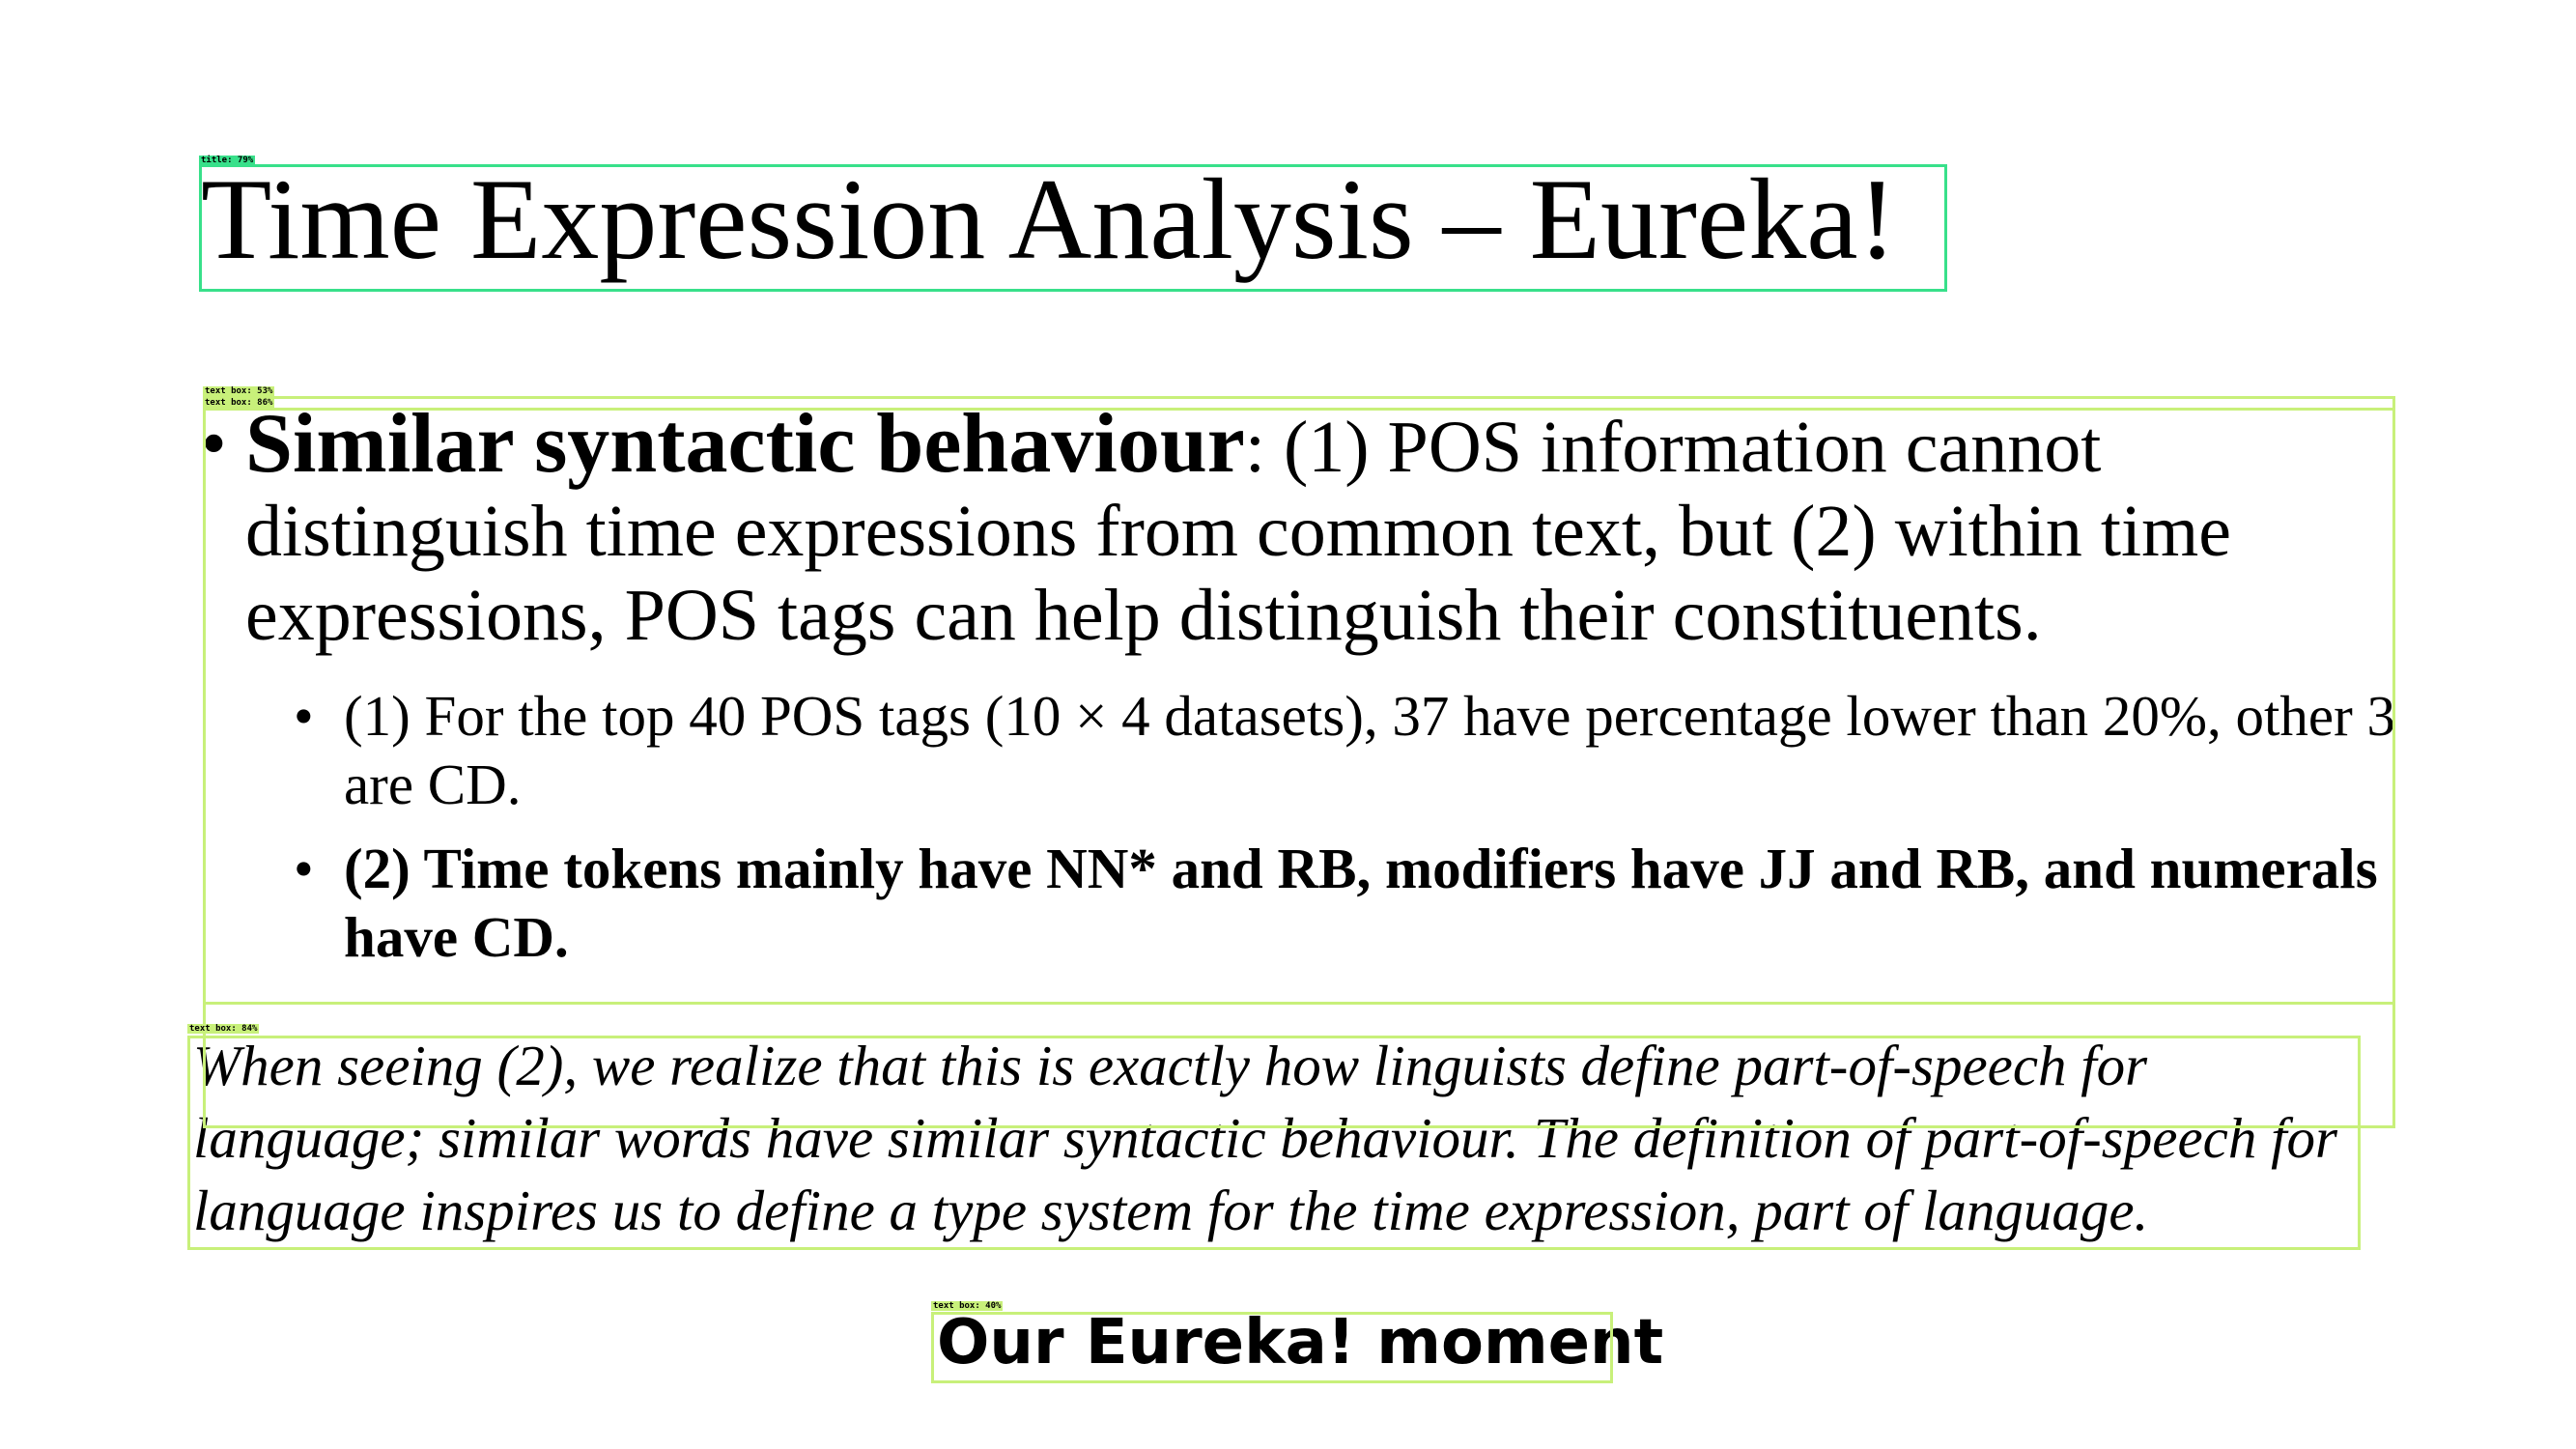 The height and width of the screenshot is (1449, 2576). Describe the element at coordinates (967, 1306) in the screenshot. I see `detection-label: text box: 40%` at that location.